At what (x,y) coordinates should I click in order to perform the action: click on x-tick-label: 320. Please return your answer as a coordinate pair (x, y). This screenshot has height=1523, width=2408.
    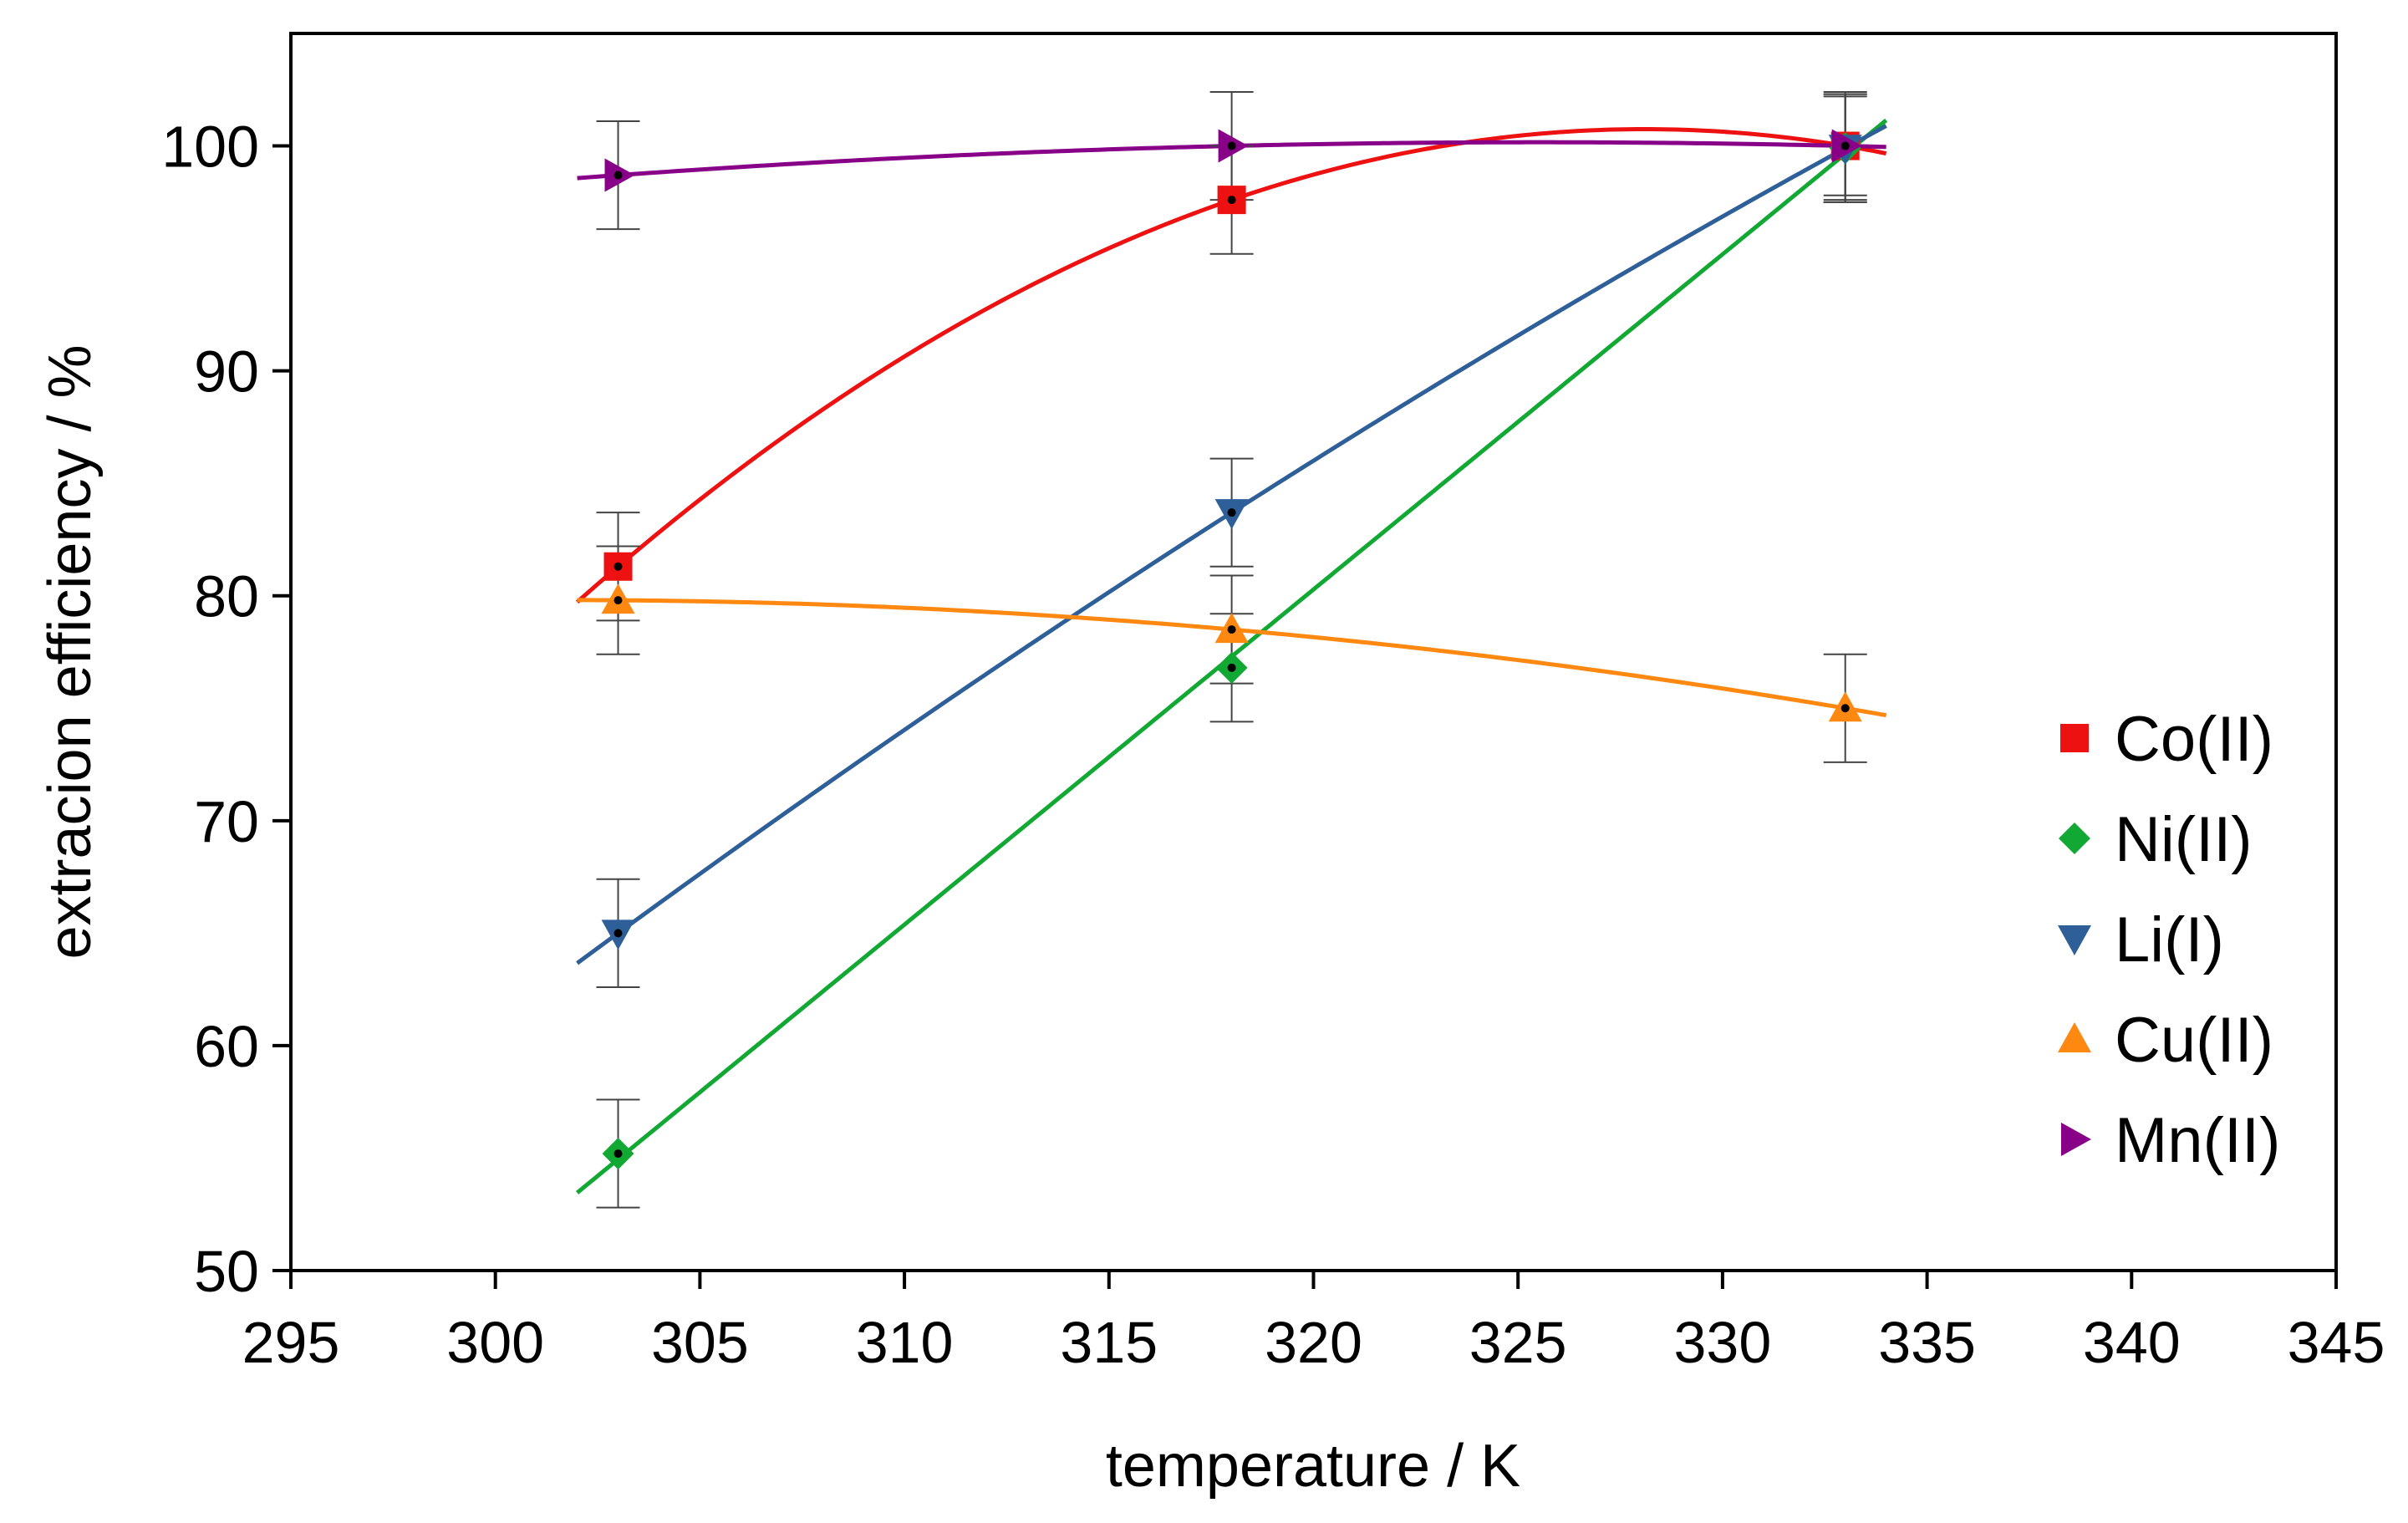
    Looking at the image, I should click on (1313, 1343).